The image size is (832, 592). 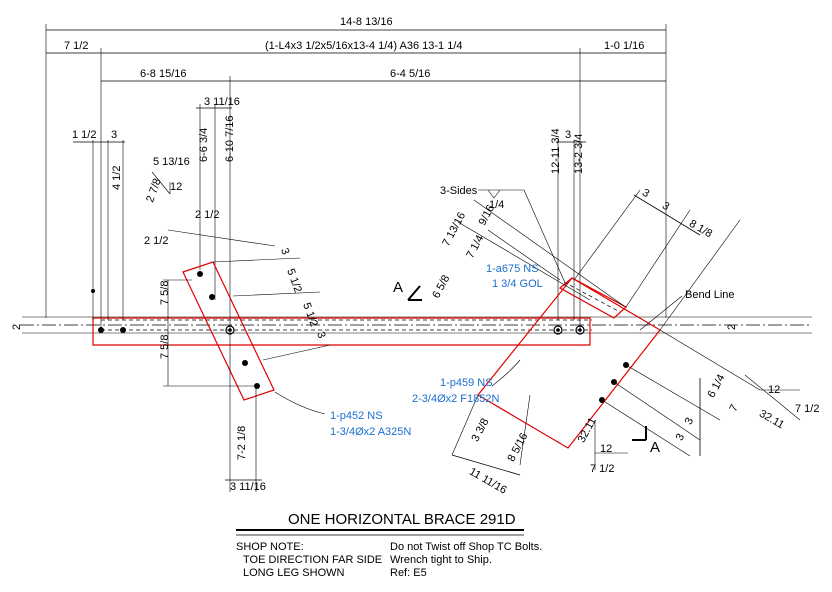 What do you see at coordinates (294, 573) in the screenshot?
I see `notes-line2: LONG LEG SHOWN` at bounding box center [294, 573].